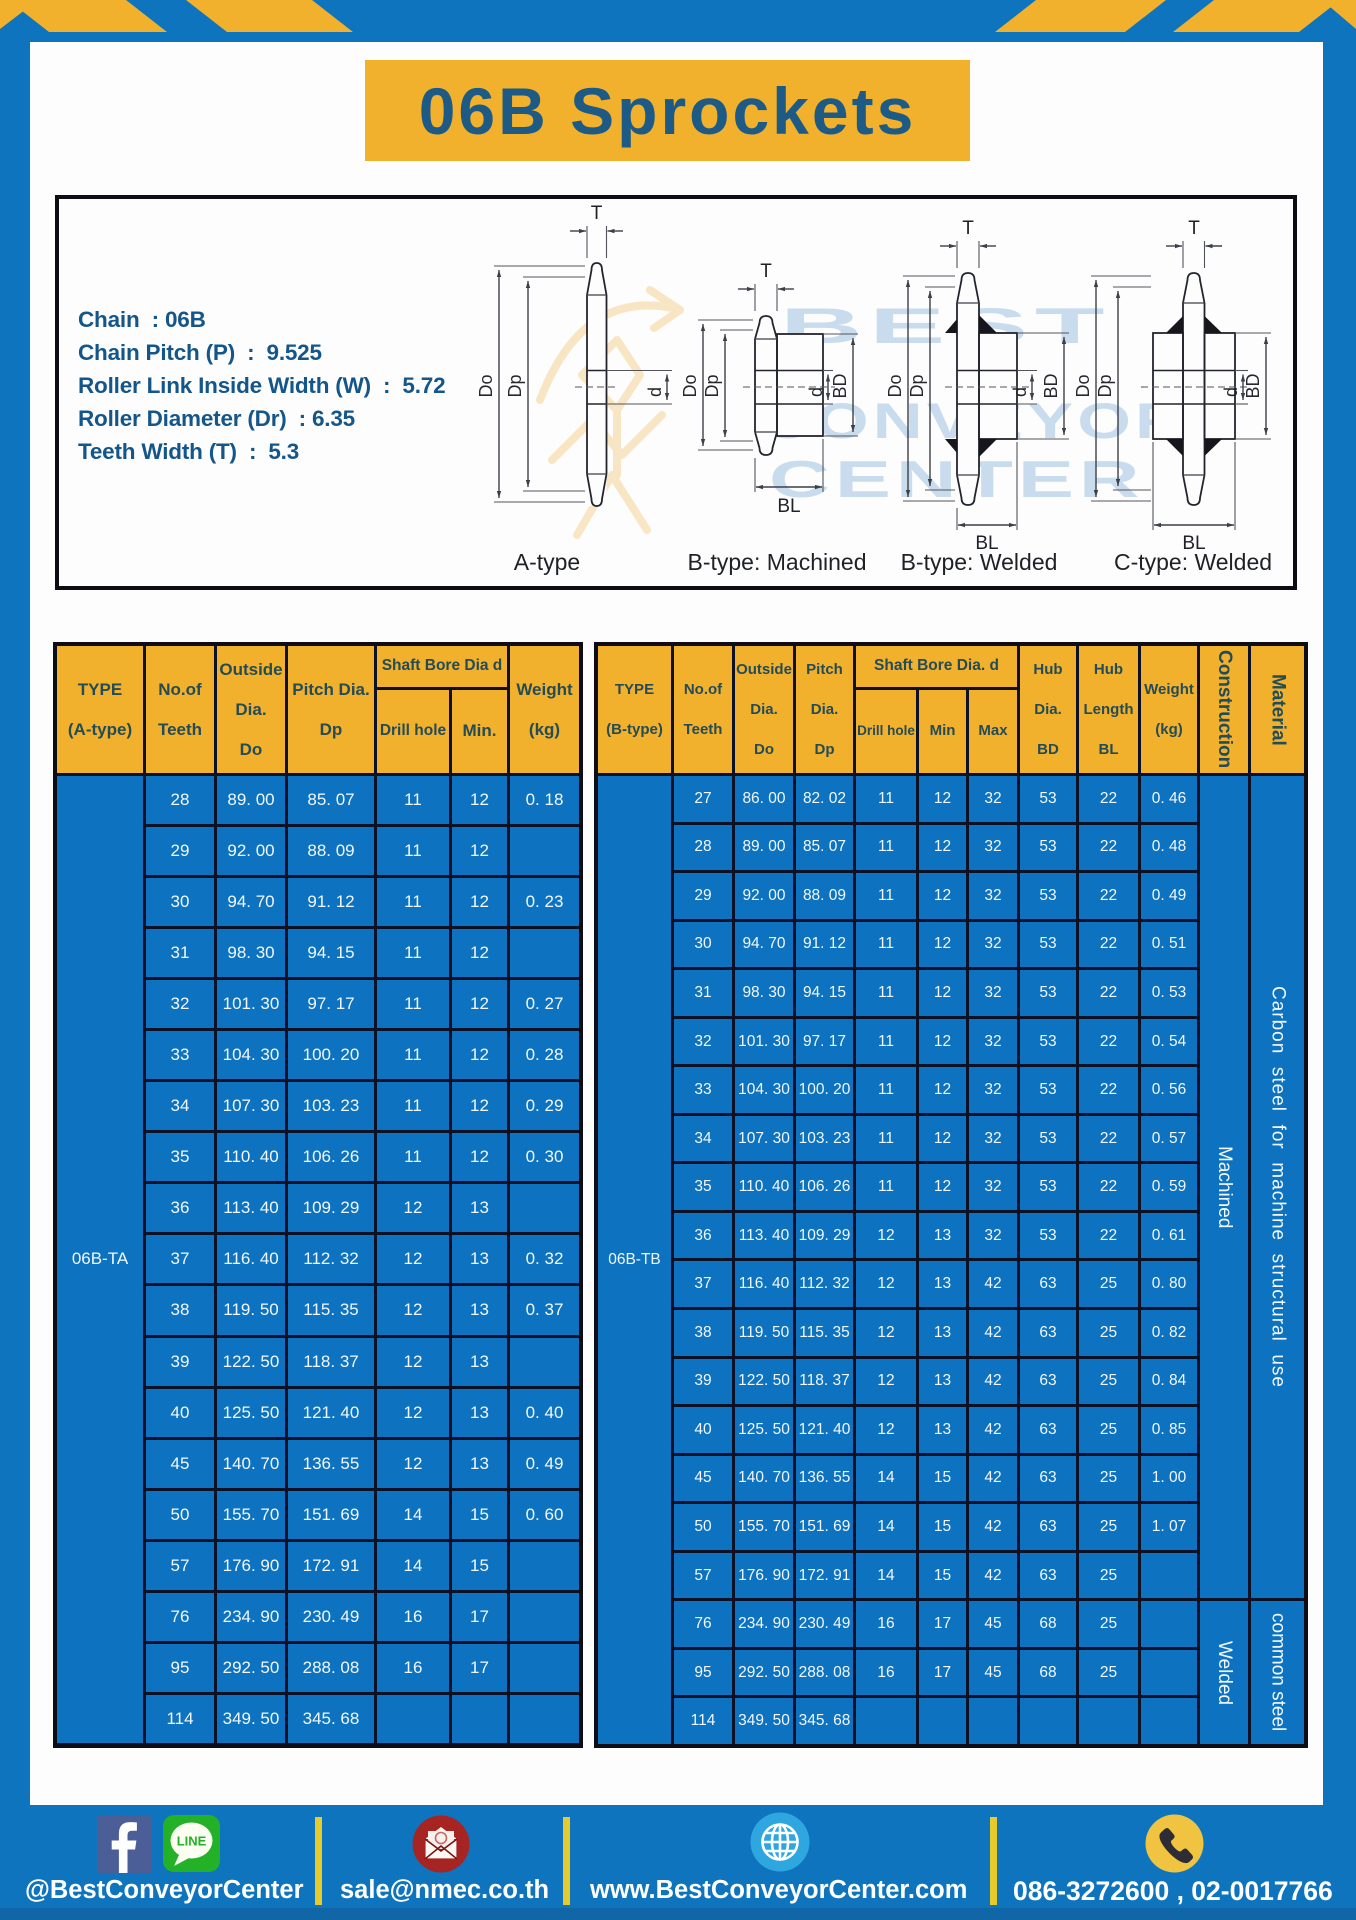  What do you see at coordinates (777, 562) in the screenshot?
I see `svg-text: B-type: Machined` at bounding box center [777, 562].